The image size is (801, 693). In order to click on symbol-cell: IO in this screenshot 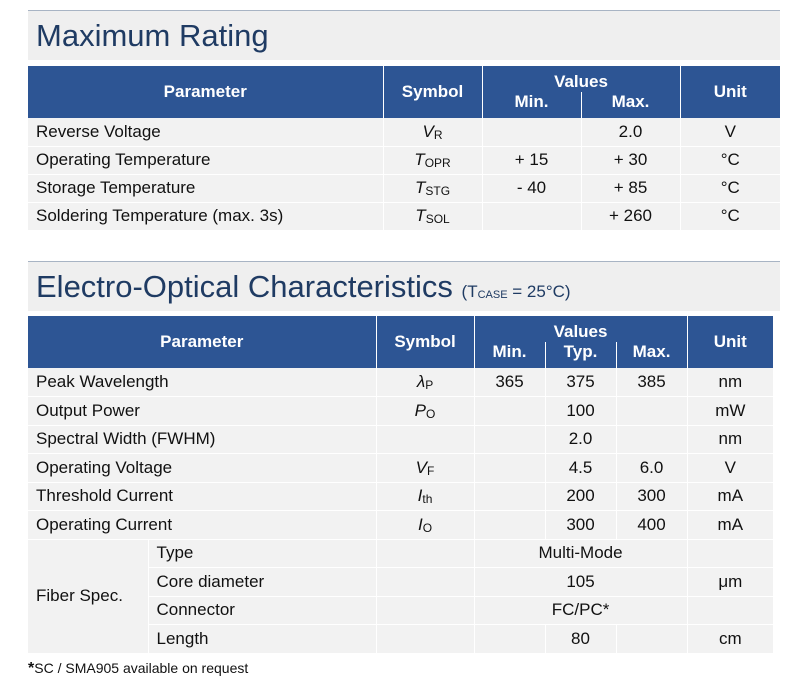, I will do `click(425, 525)`.